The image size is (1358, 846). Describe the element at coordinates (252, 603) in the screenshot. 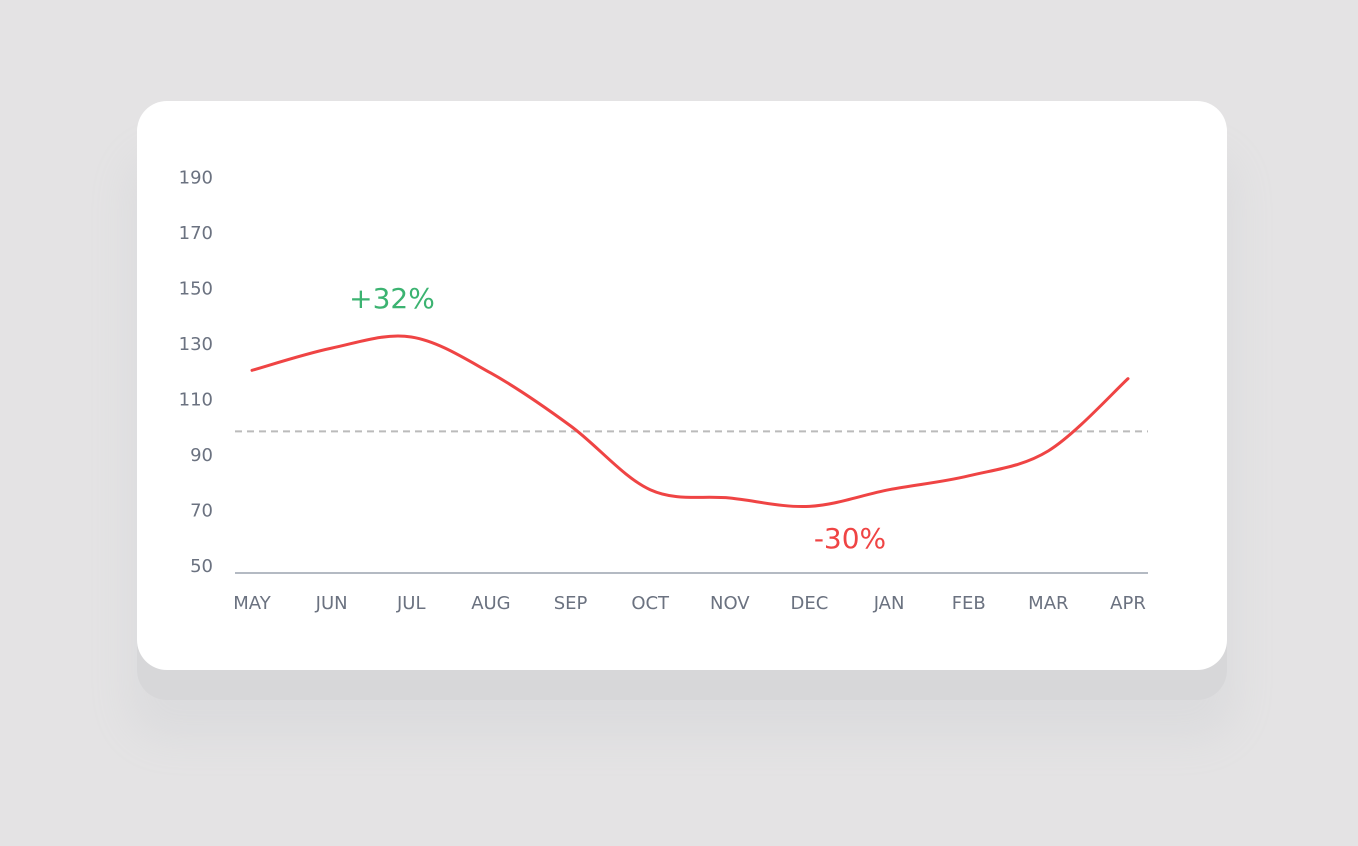

I see `x-tick-label: MAY` at that location.